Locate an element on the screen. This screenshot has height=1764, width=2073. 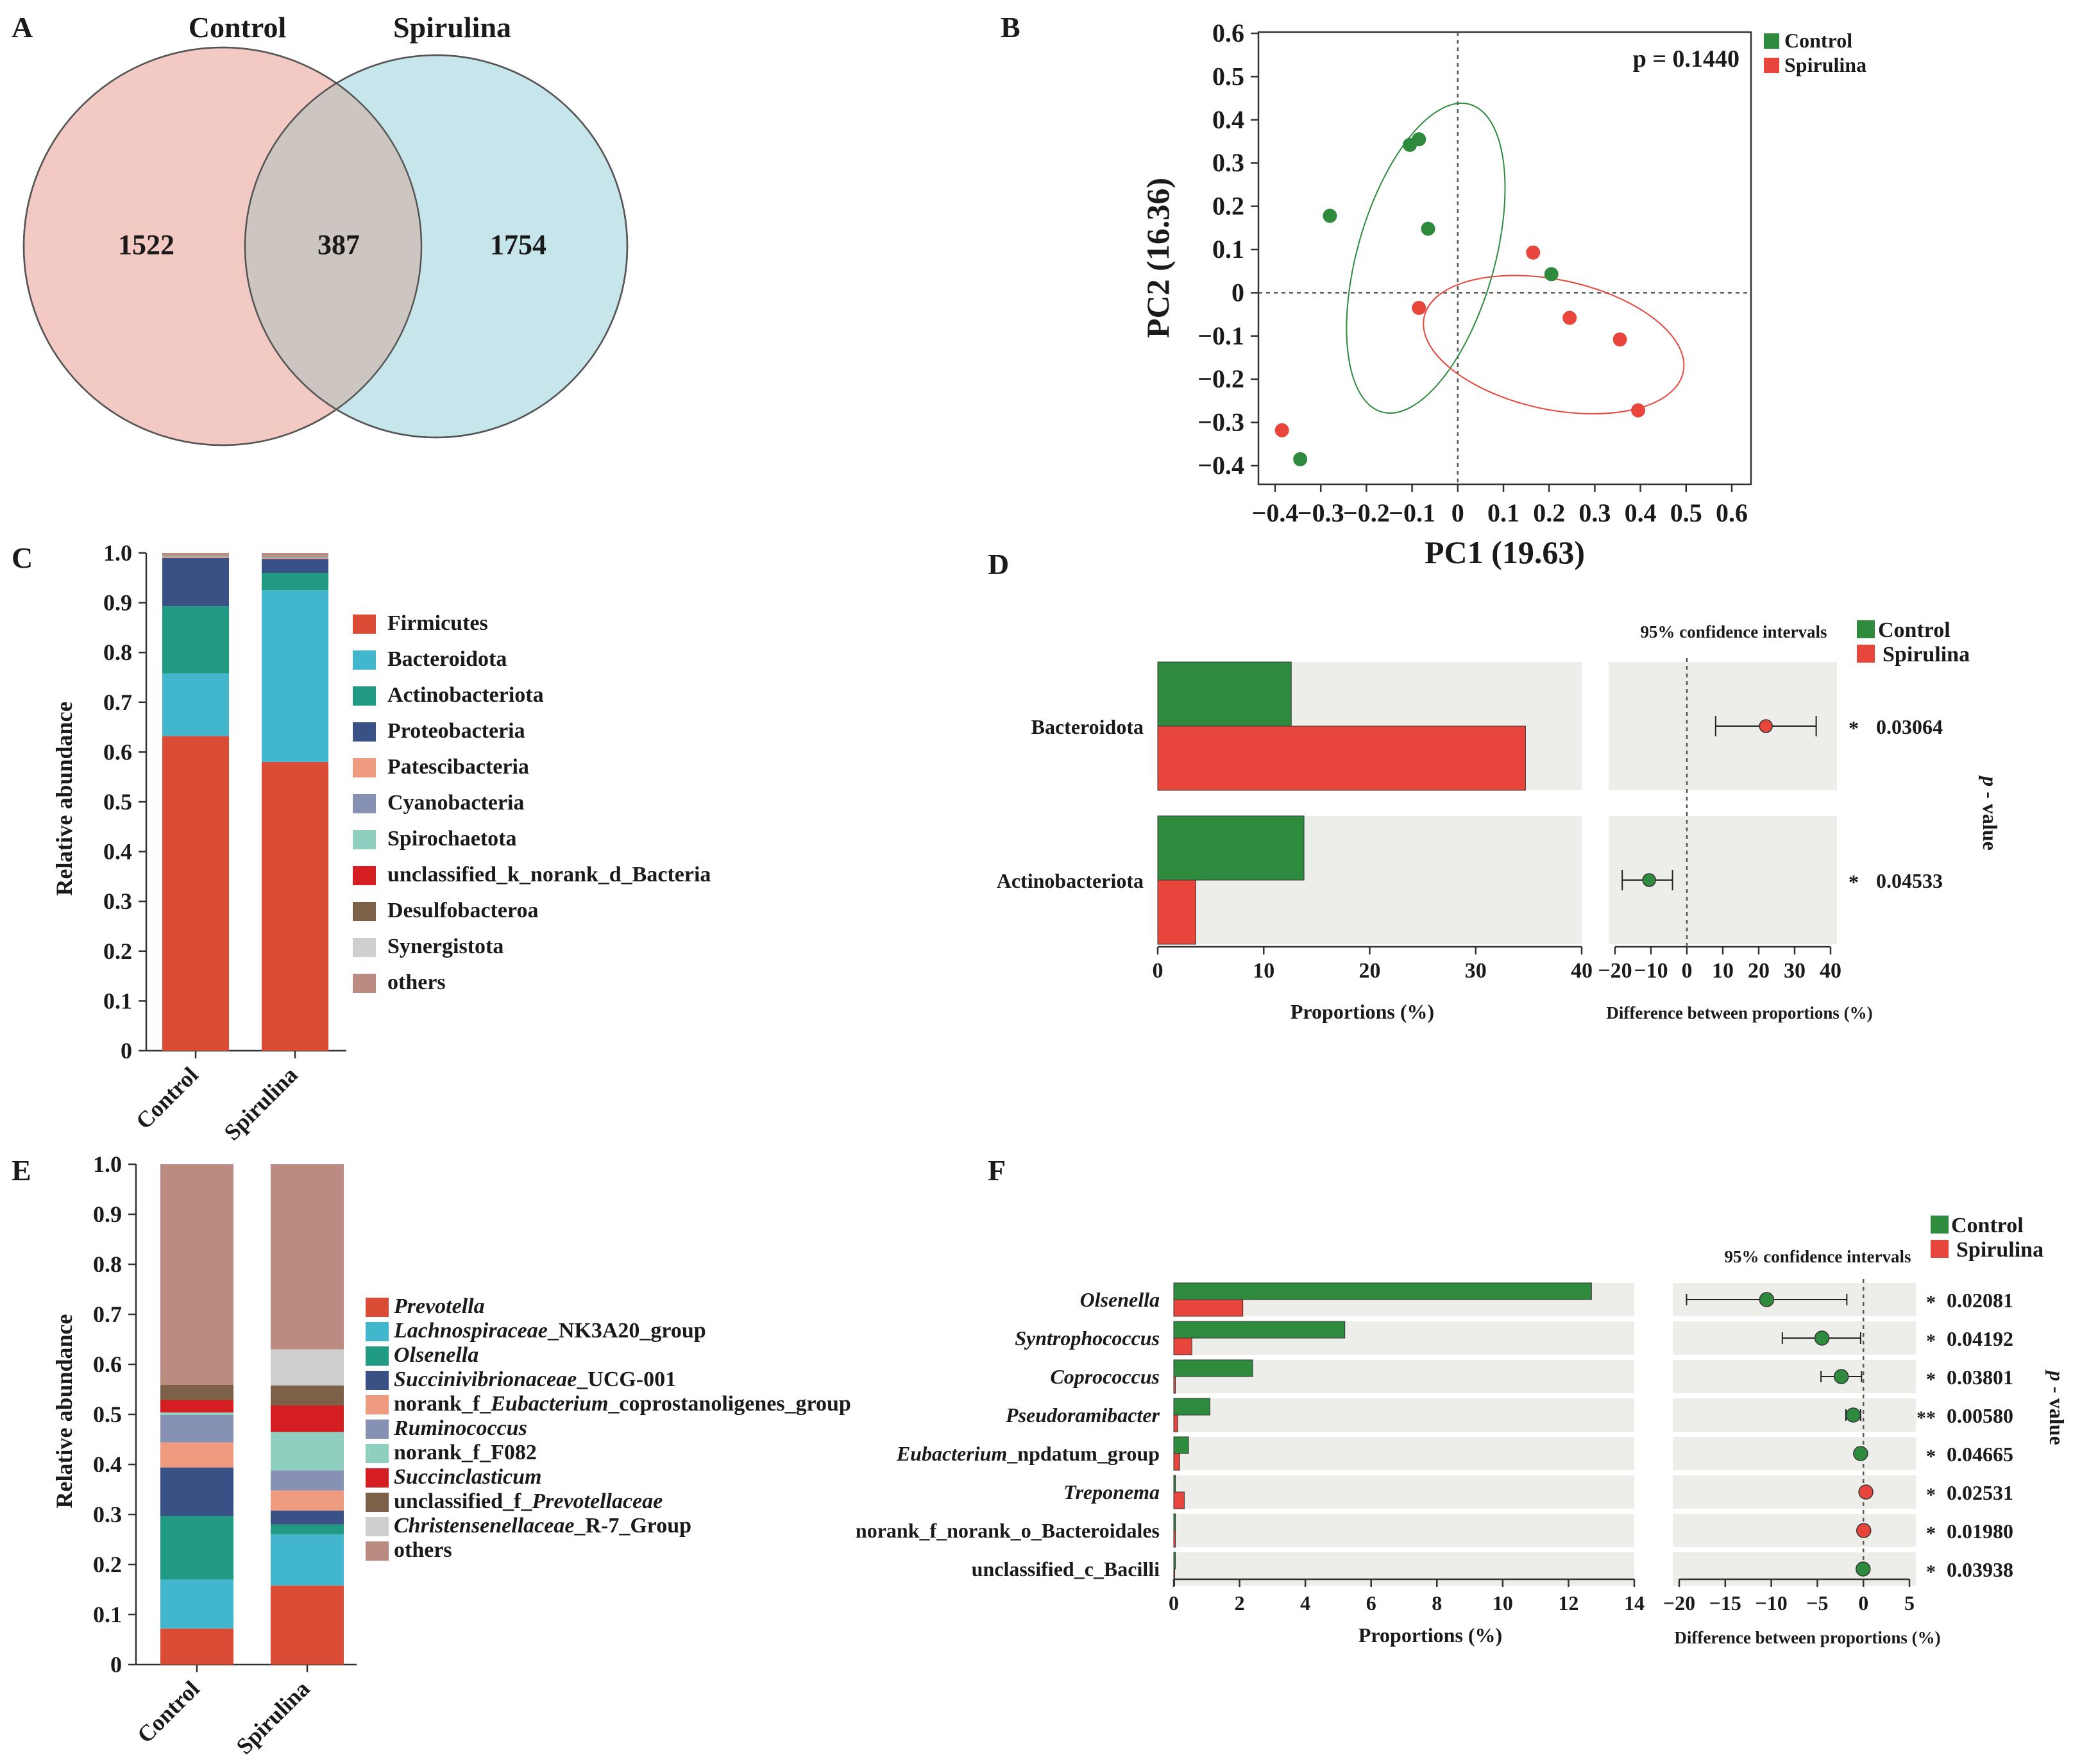
ci-axis-tick-label: 0 is located at coordinates (1863, 1603).